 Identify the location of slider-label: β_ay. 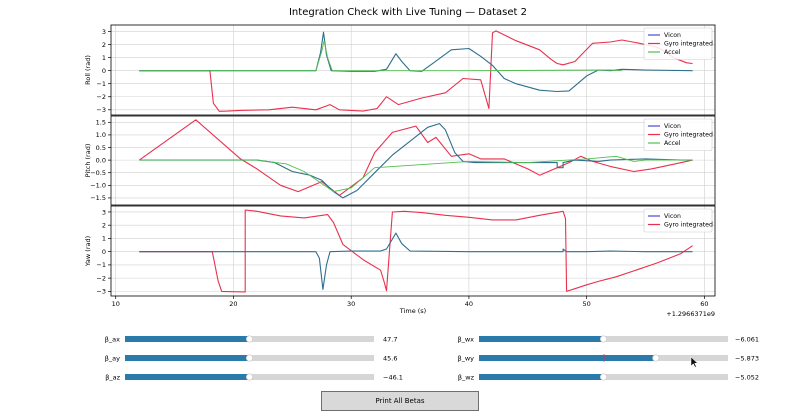
(112, 359).